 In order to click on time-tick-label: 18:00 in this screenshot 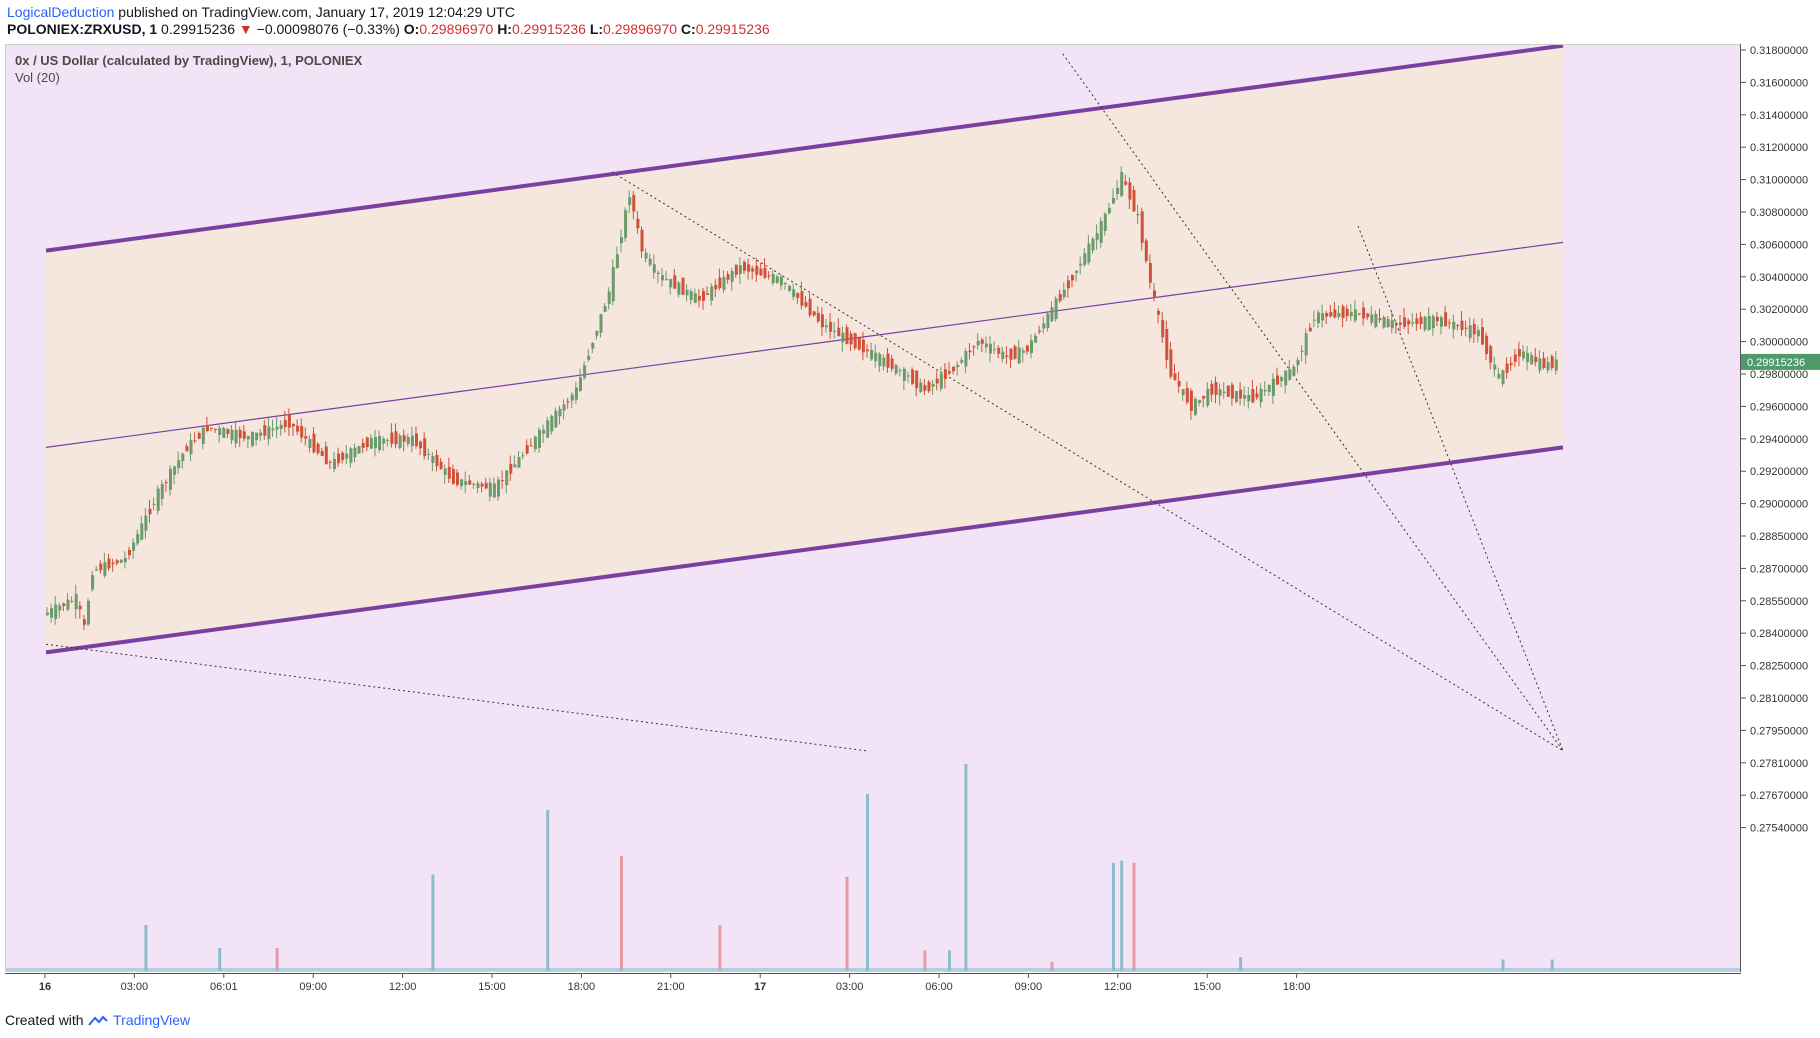, I will do `click(582, 987)`.